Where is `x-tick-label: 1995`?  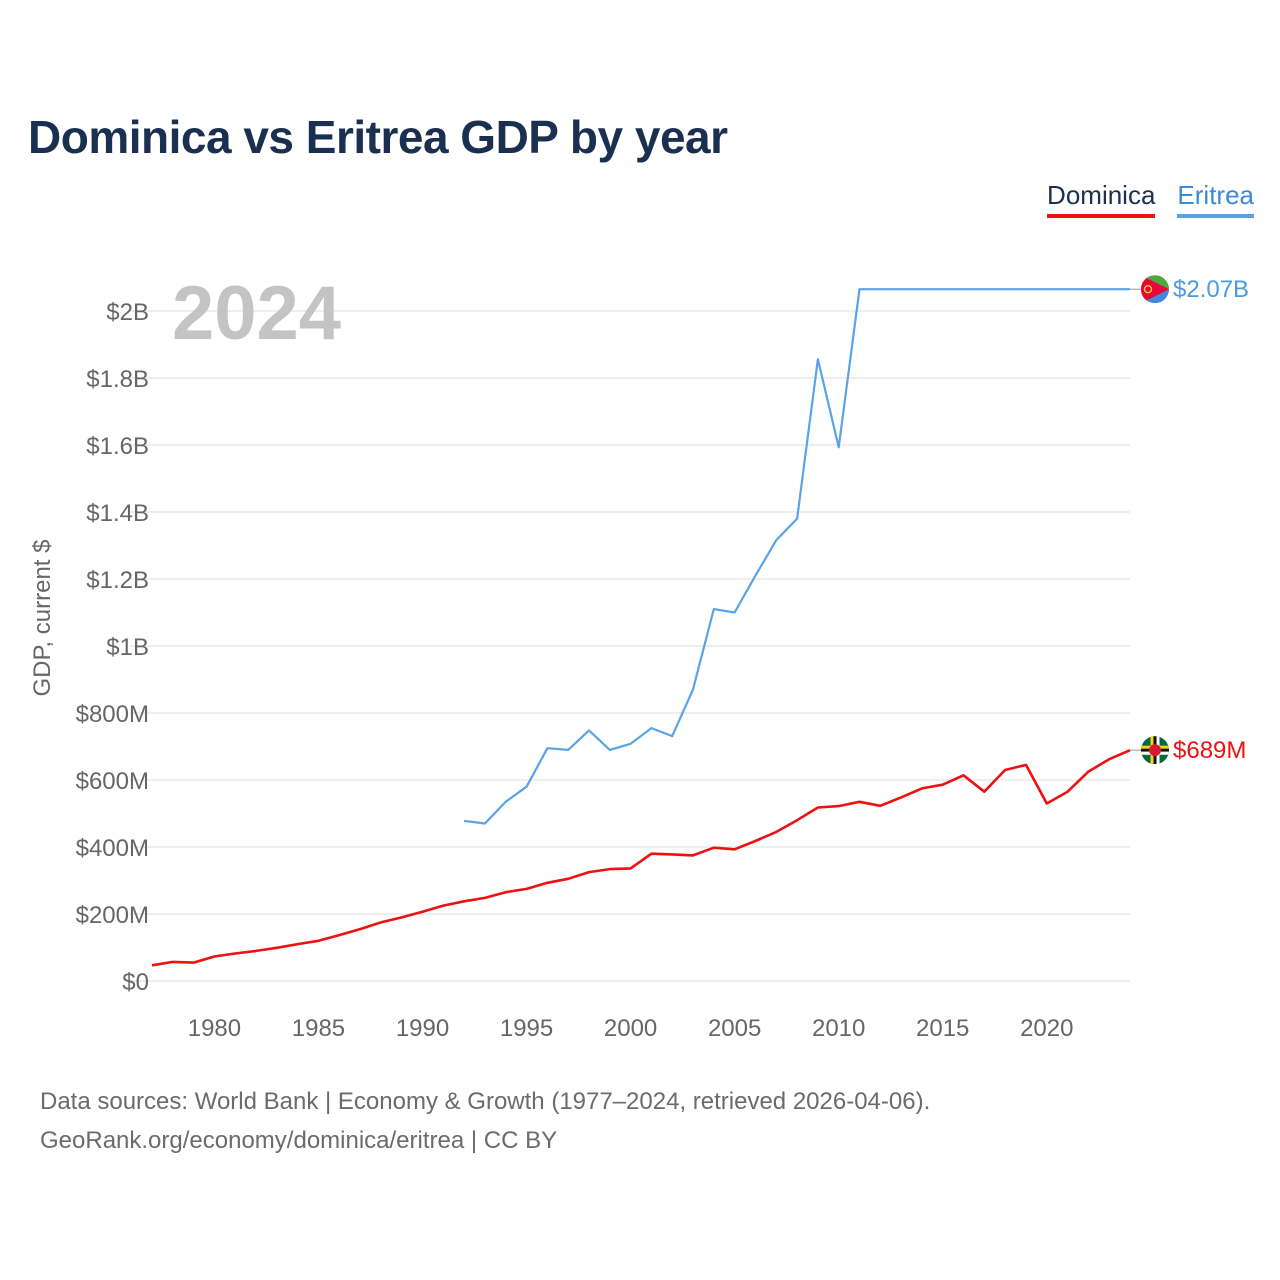
x-tick-label: 1995 is located at coordinates (526, 1028).